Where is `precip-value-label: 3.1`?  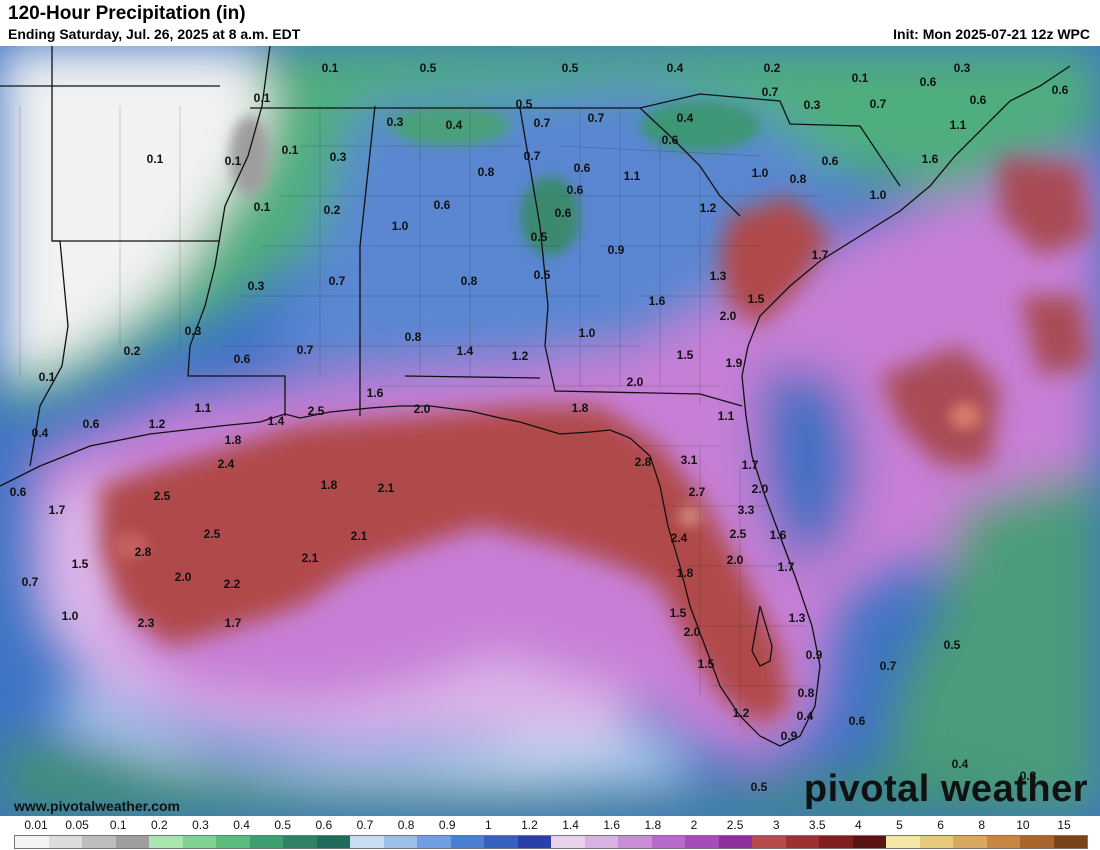 precip-value-label: 3.1 is located at coordinates (689, 460).